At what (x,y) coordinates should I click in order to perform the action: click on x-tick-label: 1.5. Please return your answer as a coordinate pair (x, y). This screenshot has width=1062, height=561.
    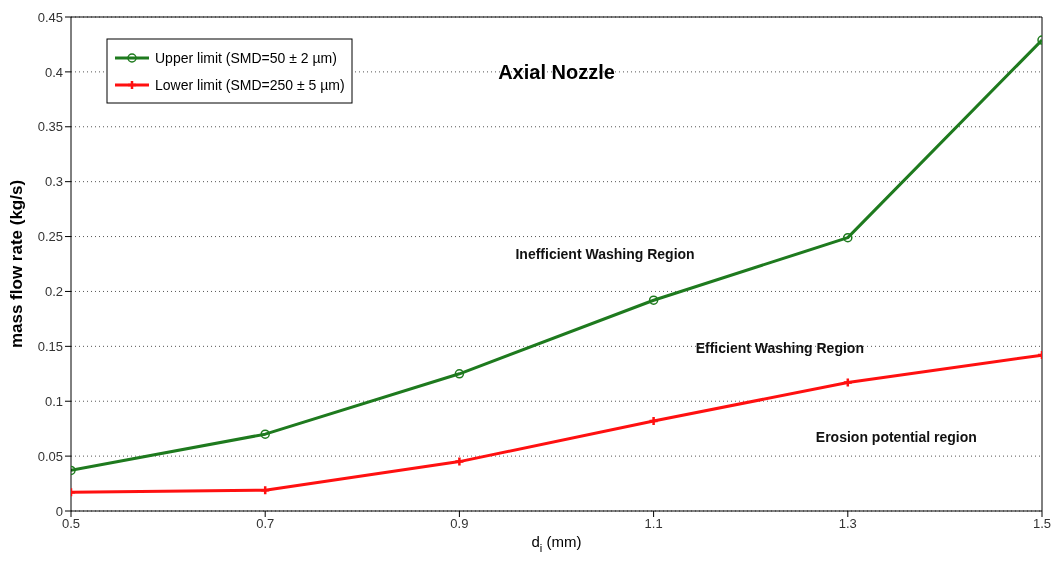
    Looking at the image, I should click on (1042, 524).